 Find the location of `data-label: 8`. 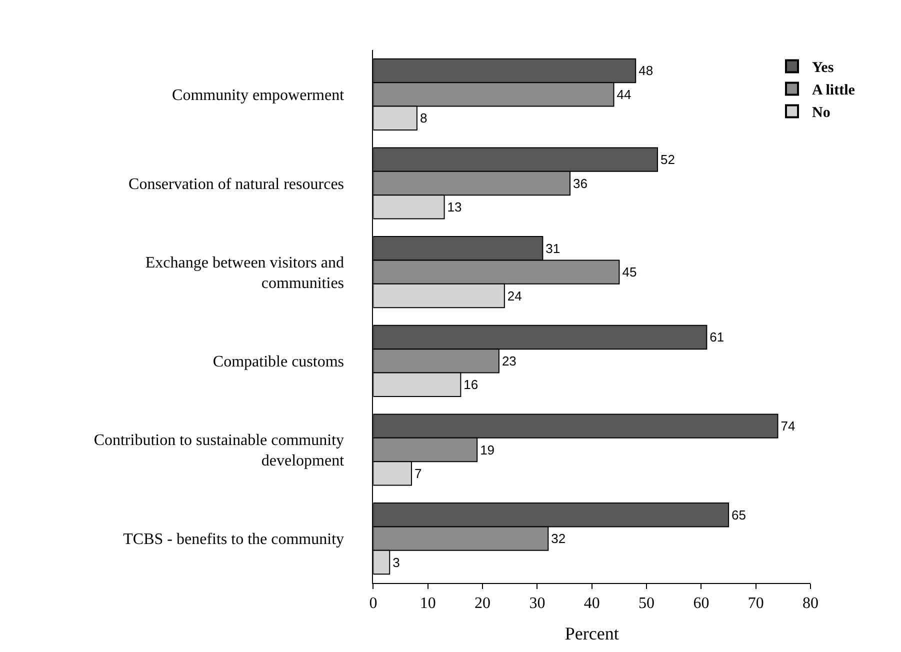

data-label: 8 is located at coordinates (424, 118).